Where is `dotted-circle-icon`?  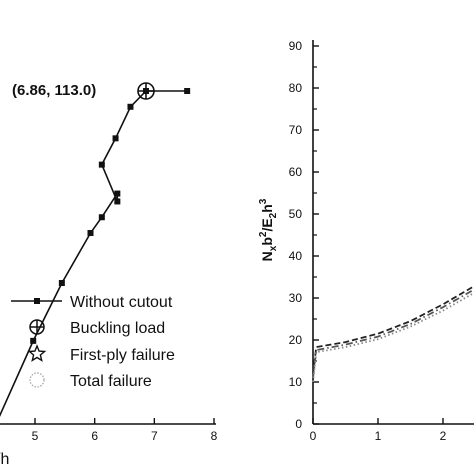 dotted-circle-icon is located at coordinates (37, 380).